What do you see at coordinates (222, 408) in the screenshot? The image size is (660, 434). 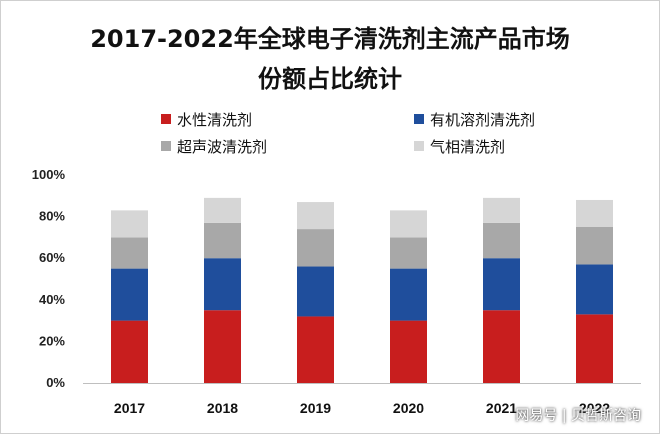 I see `x-tick-label: 2018` at bounding box center [222, 408].